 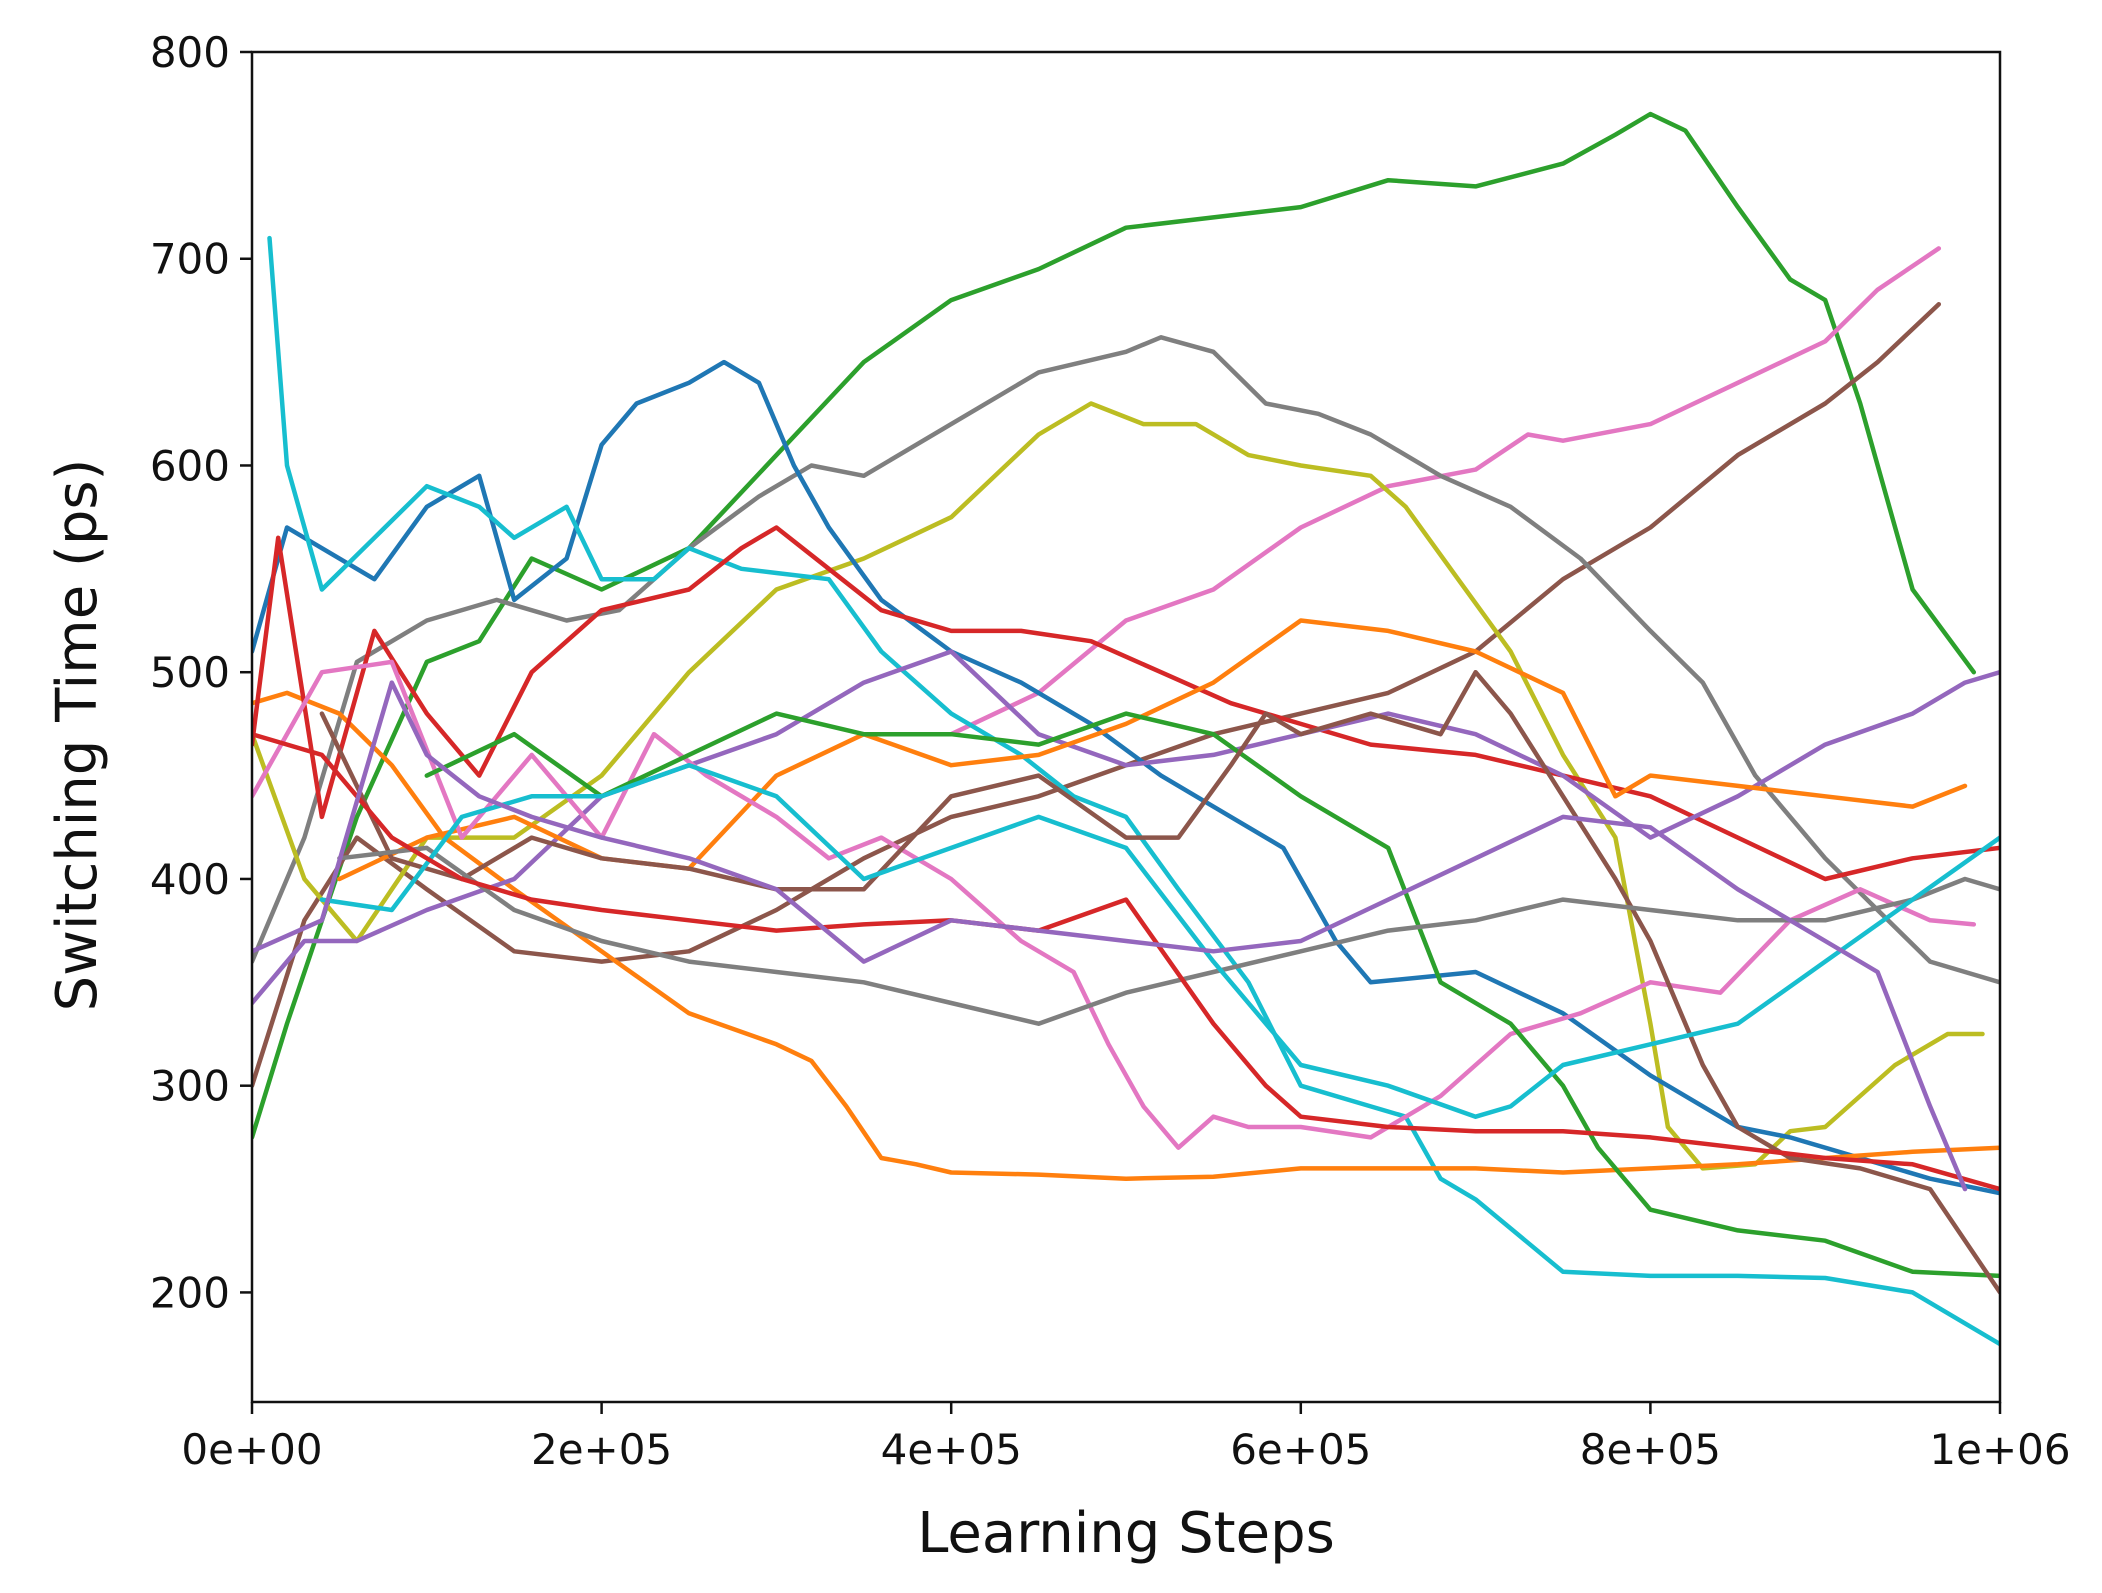 I want to click on y-tick-label: 700, so click(x=190, y=259).